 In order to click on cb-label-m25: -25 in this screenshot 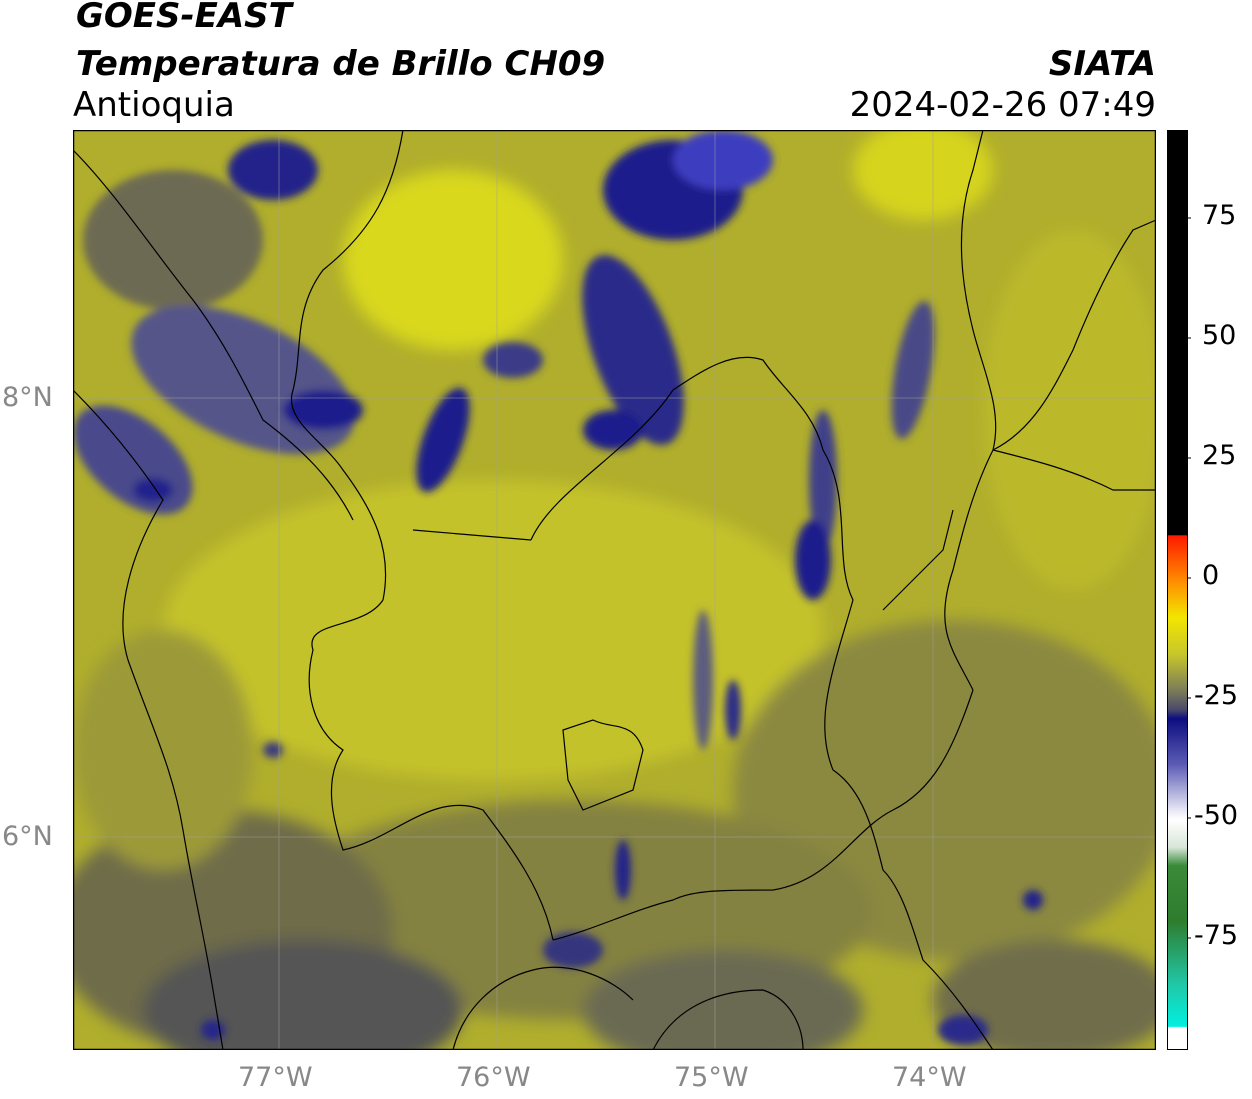, I will do `click(1216, 695)`.